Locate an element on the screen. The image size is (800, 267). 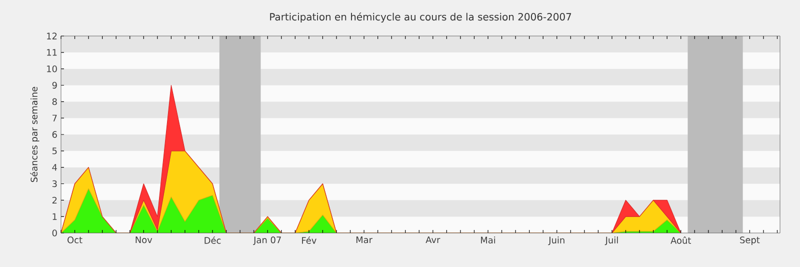
y-tick-label: 12 is located at coordinates (52, 36).